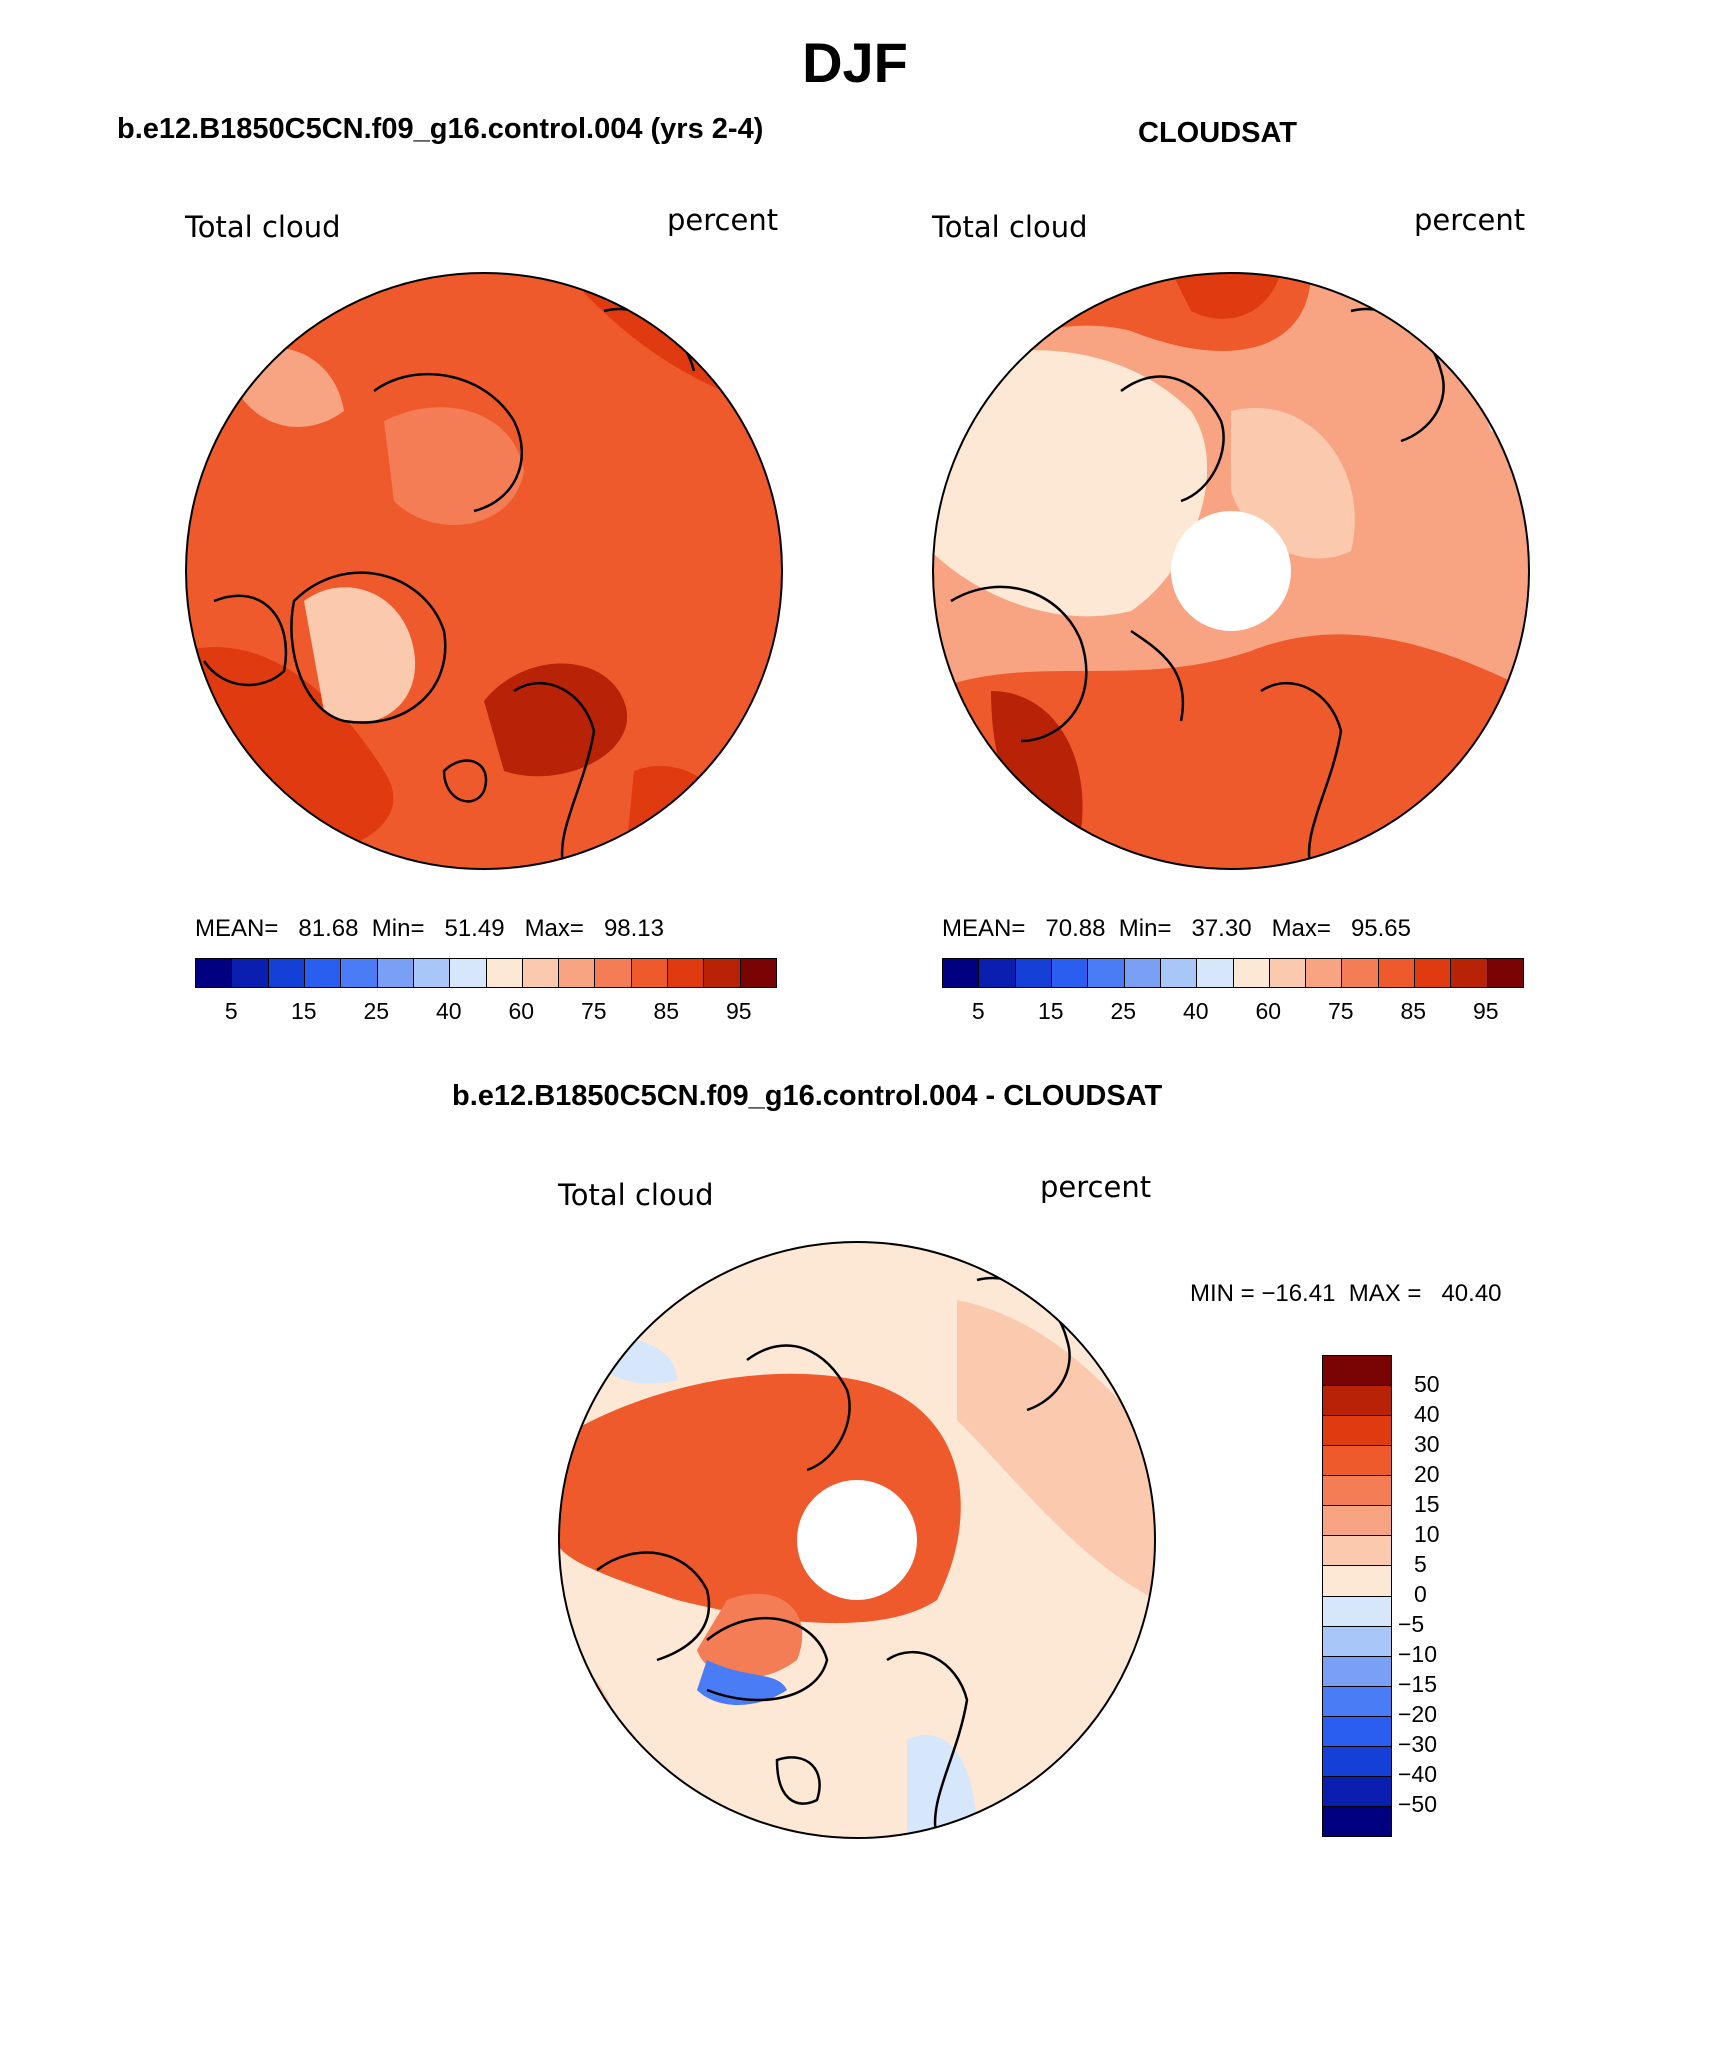 The height and width of the screenshot is (2061, 1710). I want to click on obs-colorbar, so click(1233, 973).